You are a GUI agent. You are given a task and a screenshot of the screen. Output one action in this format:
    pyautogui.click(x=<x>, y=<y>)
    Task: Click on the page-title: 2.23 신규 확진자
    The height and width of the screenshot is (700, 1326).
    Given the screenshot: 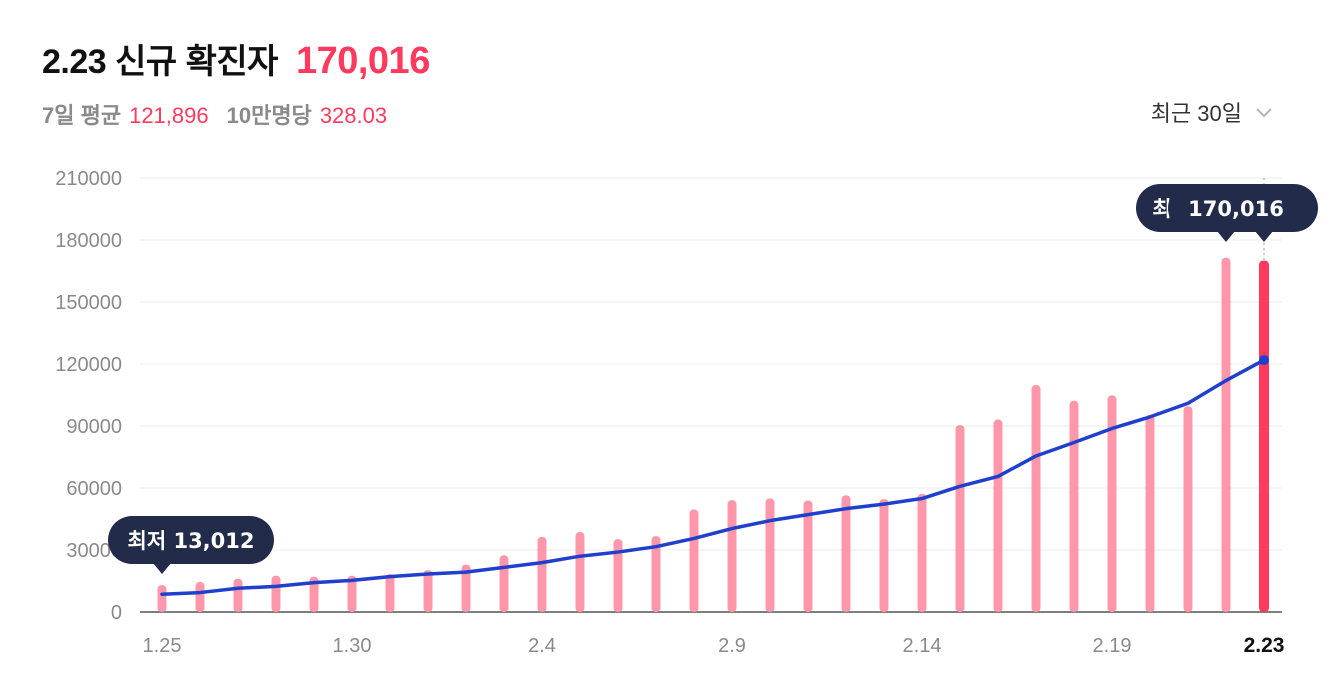 What is the action you would take?
    pyautogui.click(x=160, y=62)
    